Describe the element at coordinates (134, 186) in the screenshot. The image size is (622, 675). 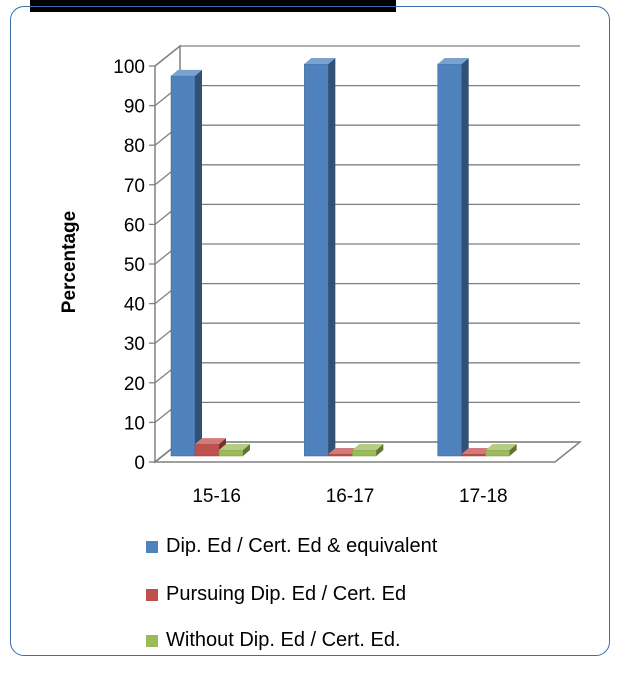
I see `y-tick-label: 70` at that location.